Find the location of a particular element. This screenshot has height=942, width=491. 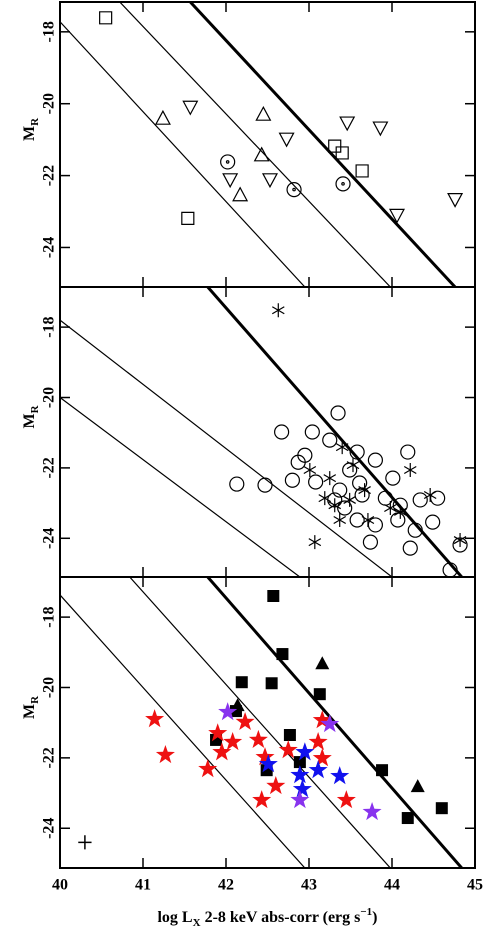

x-tick-label: 45 is located at coordinates (475, 885).